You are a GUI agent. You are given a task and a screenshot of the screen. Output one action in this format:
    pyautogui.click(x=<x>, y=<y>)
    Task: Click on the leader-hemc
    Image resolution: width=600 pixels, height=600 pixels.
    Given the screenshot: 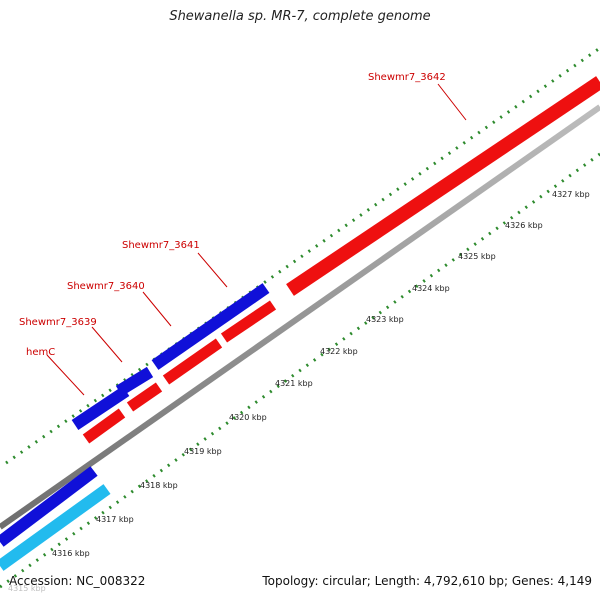 What is the action you would take?
    pyautogui.click(x=65, y=375)
    